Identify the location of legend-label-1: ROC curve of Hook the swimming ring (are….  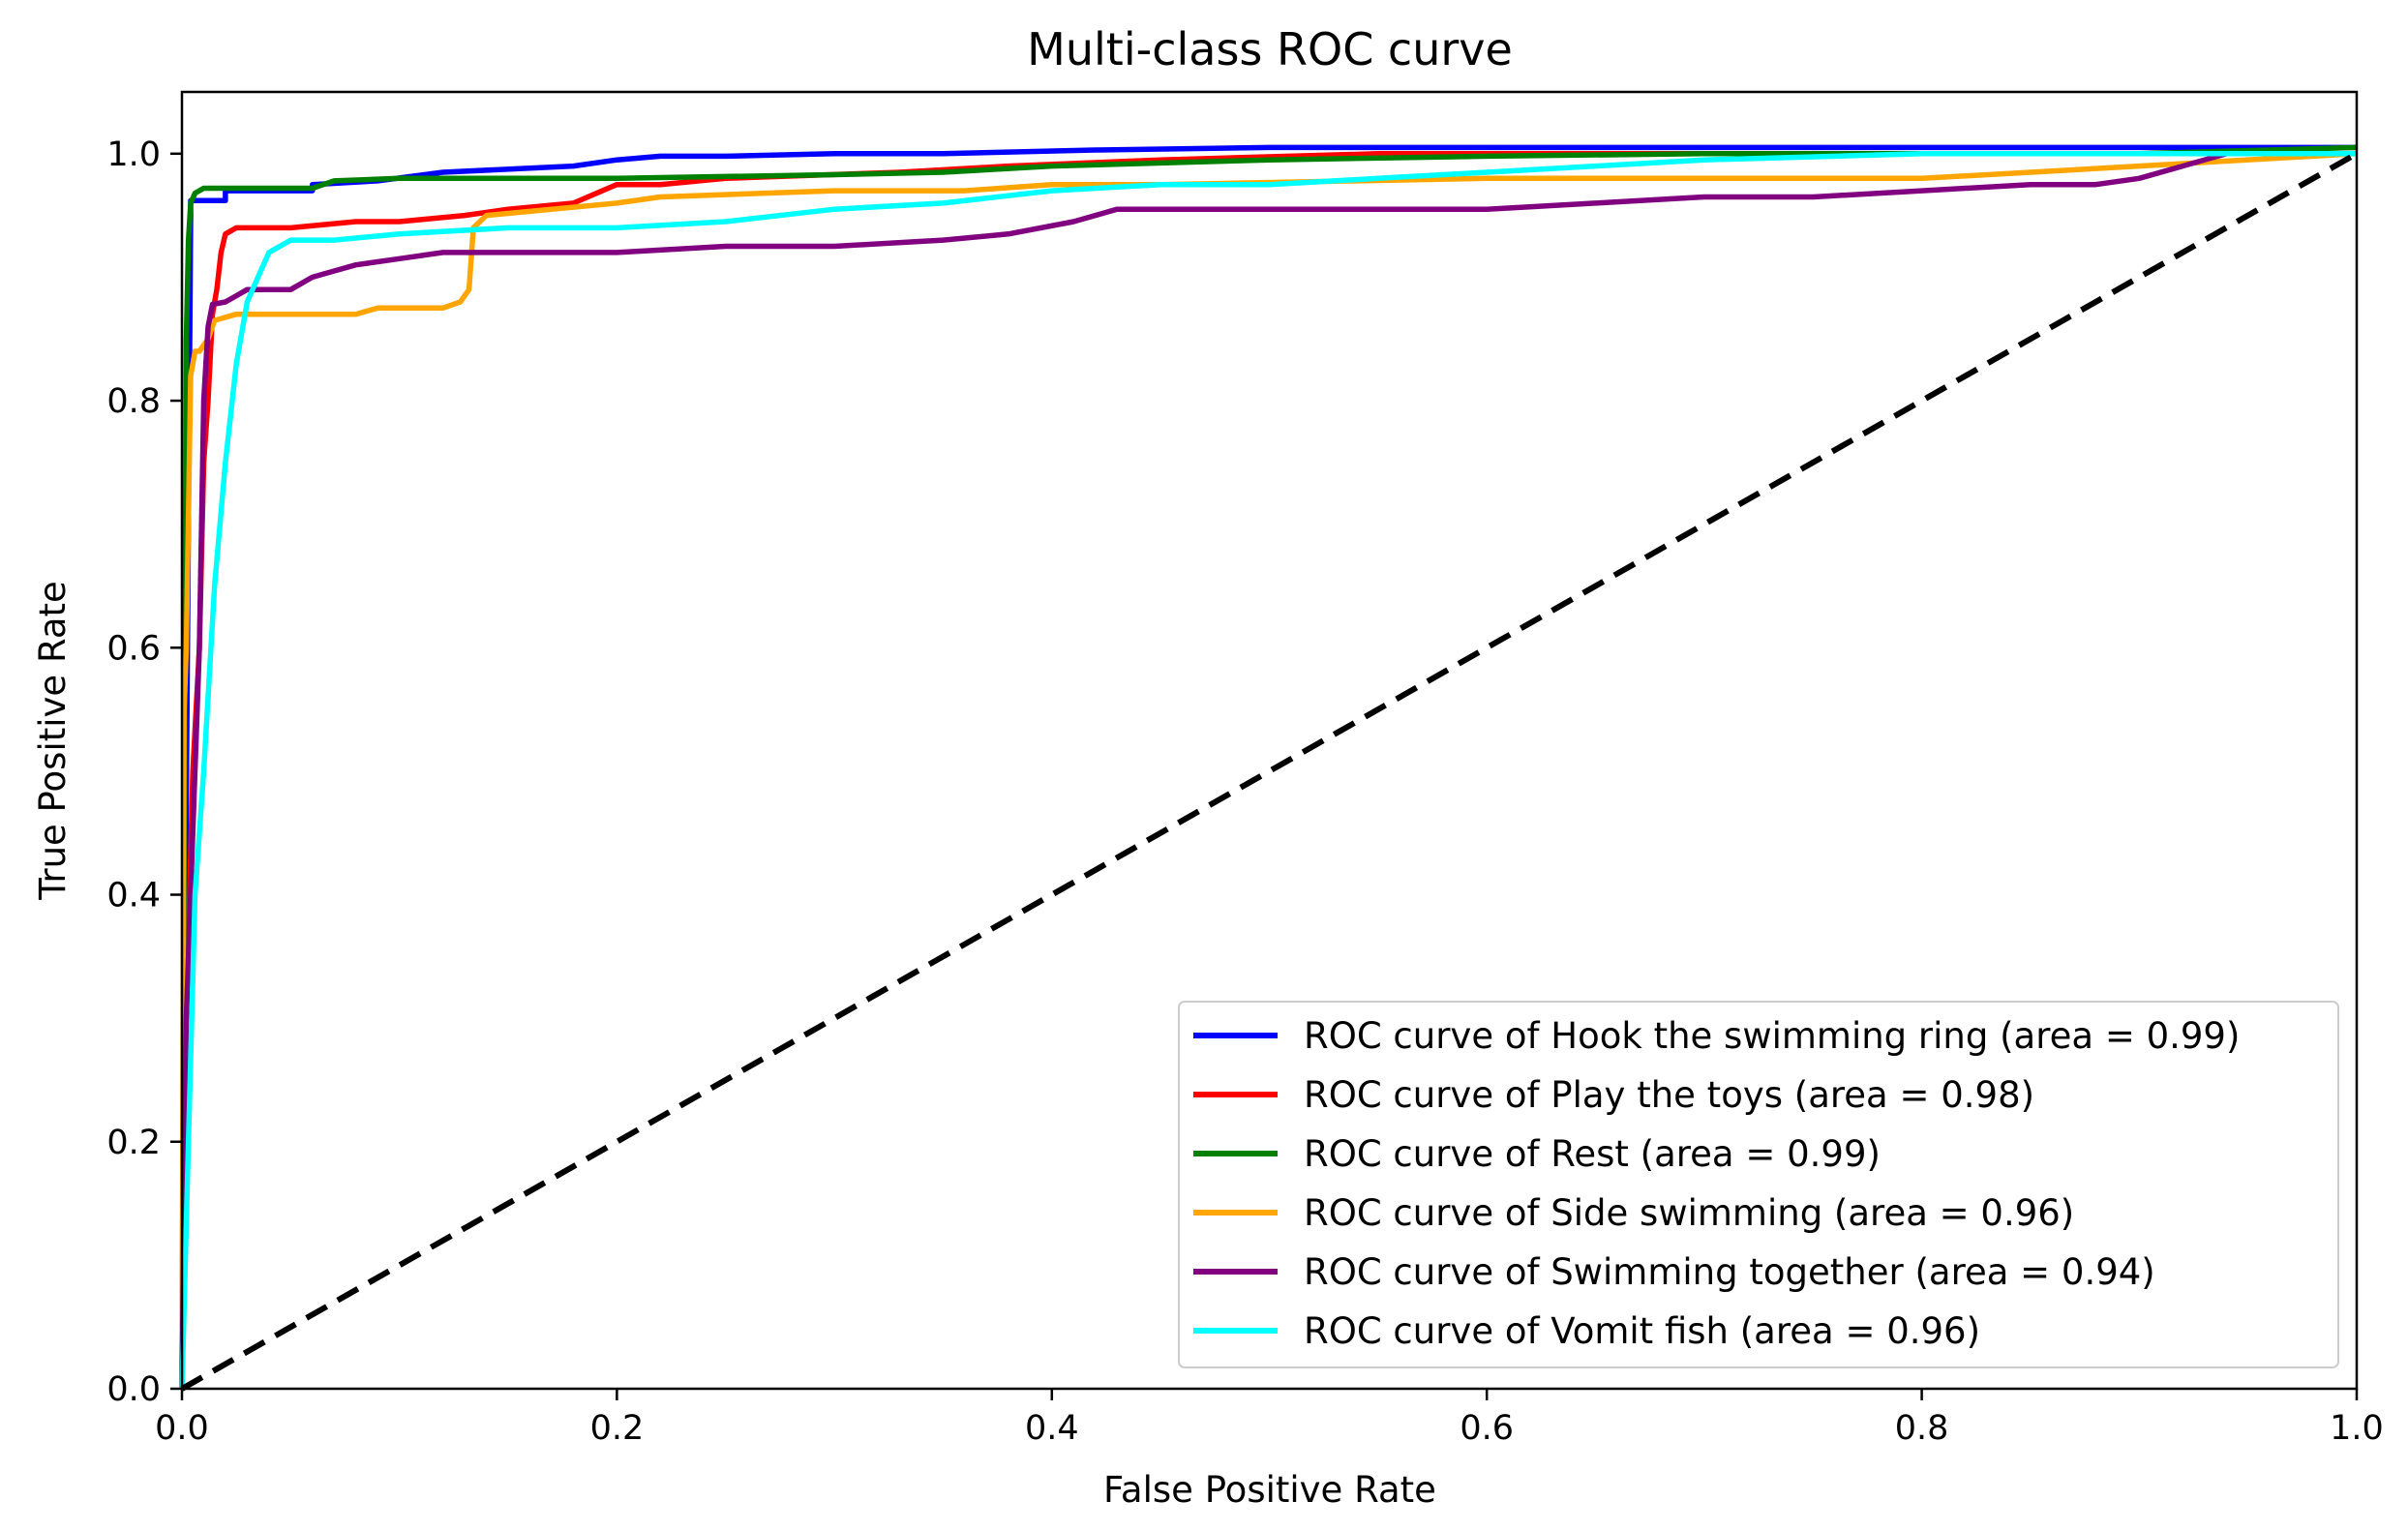
(1772, 1036).